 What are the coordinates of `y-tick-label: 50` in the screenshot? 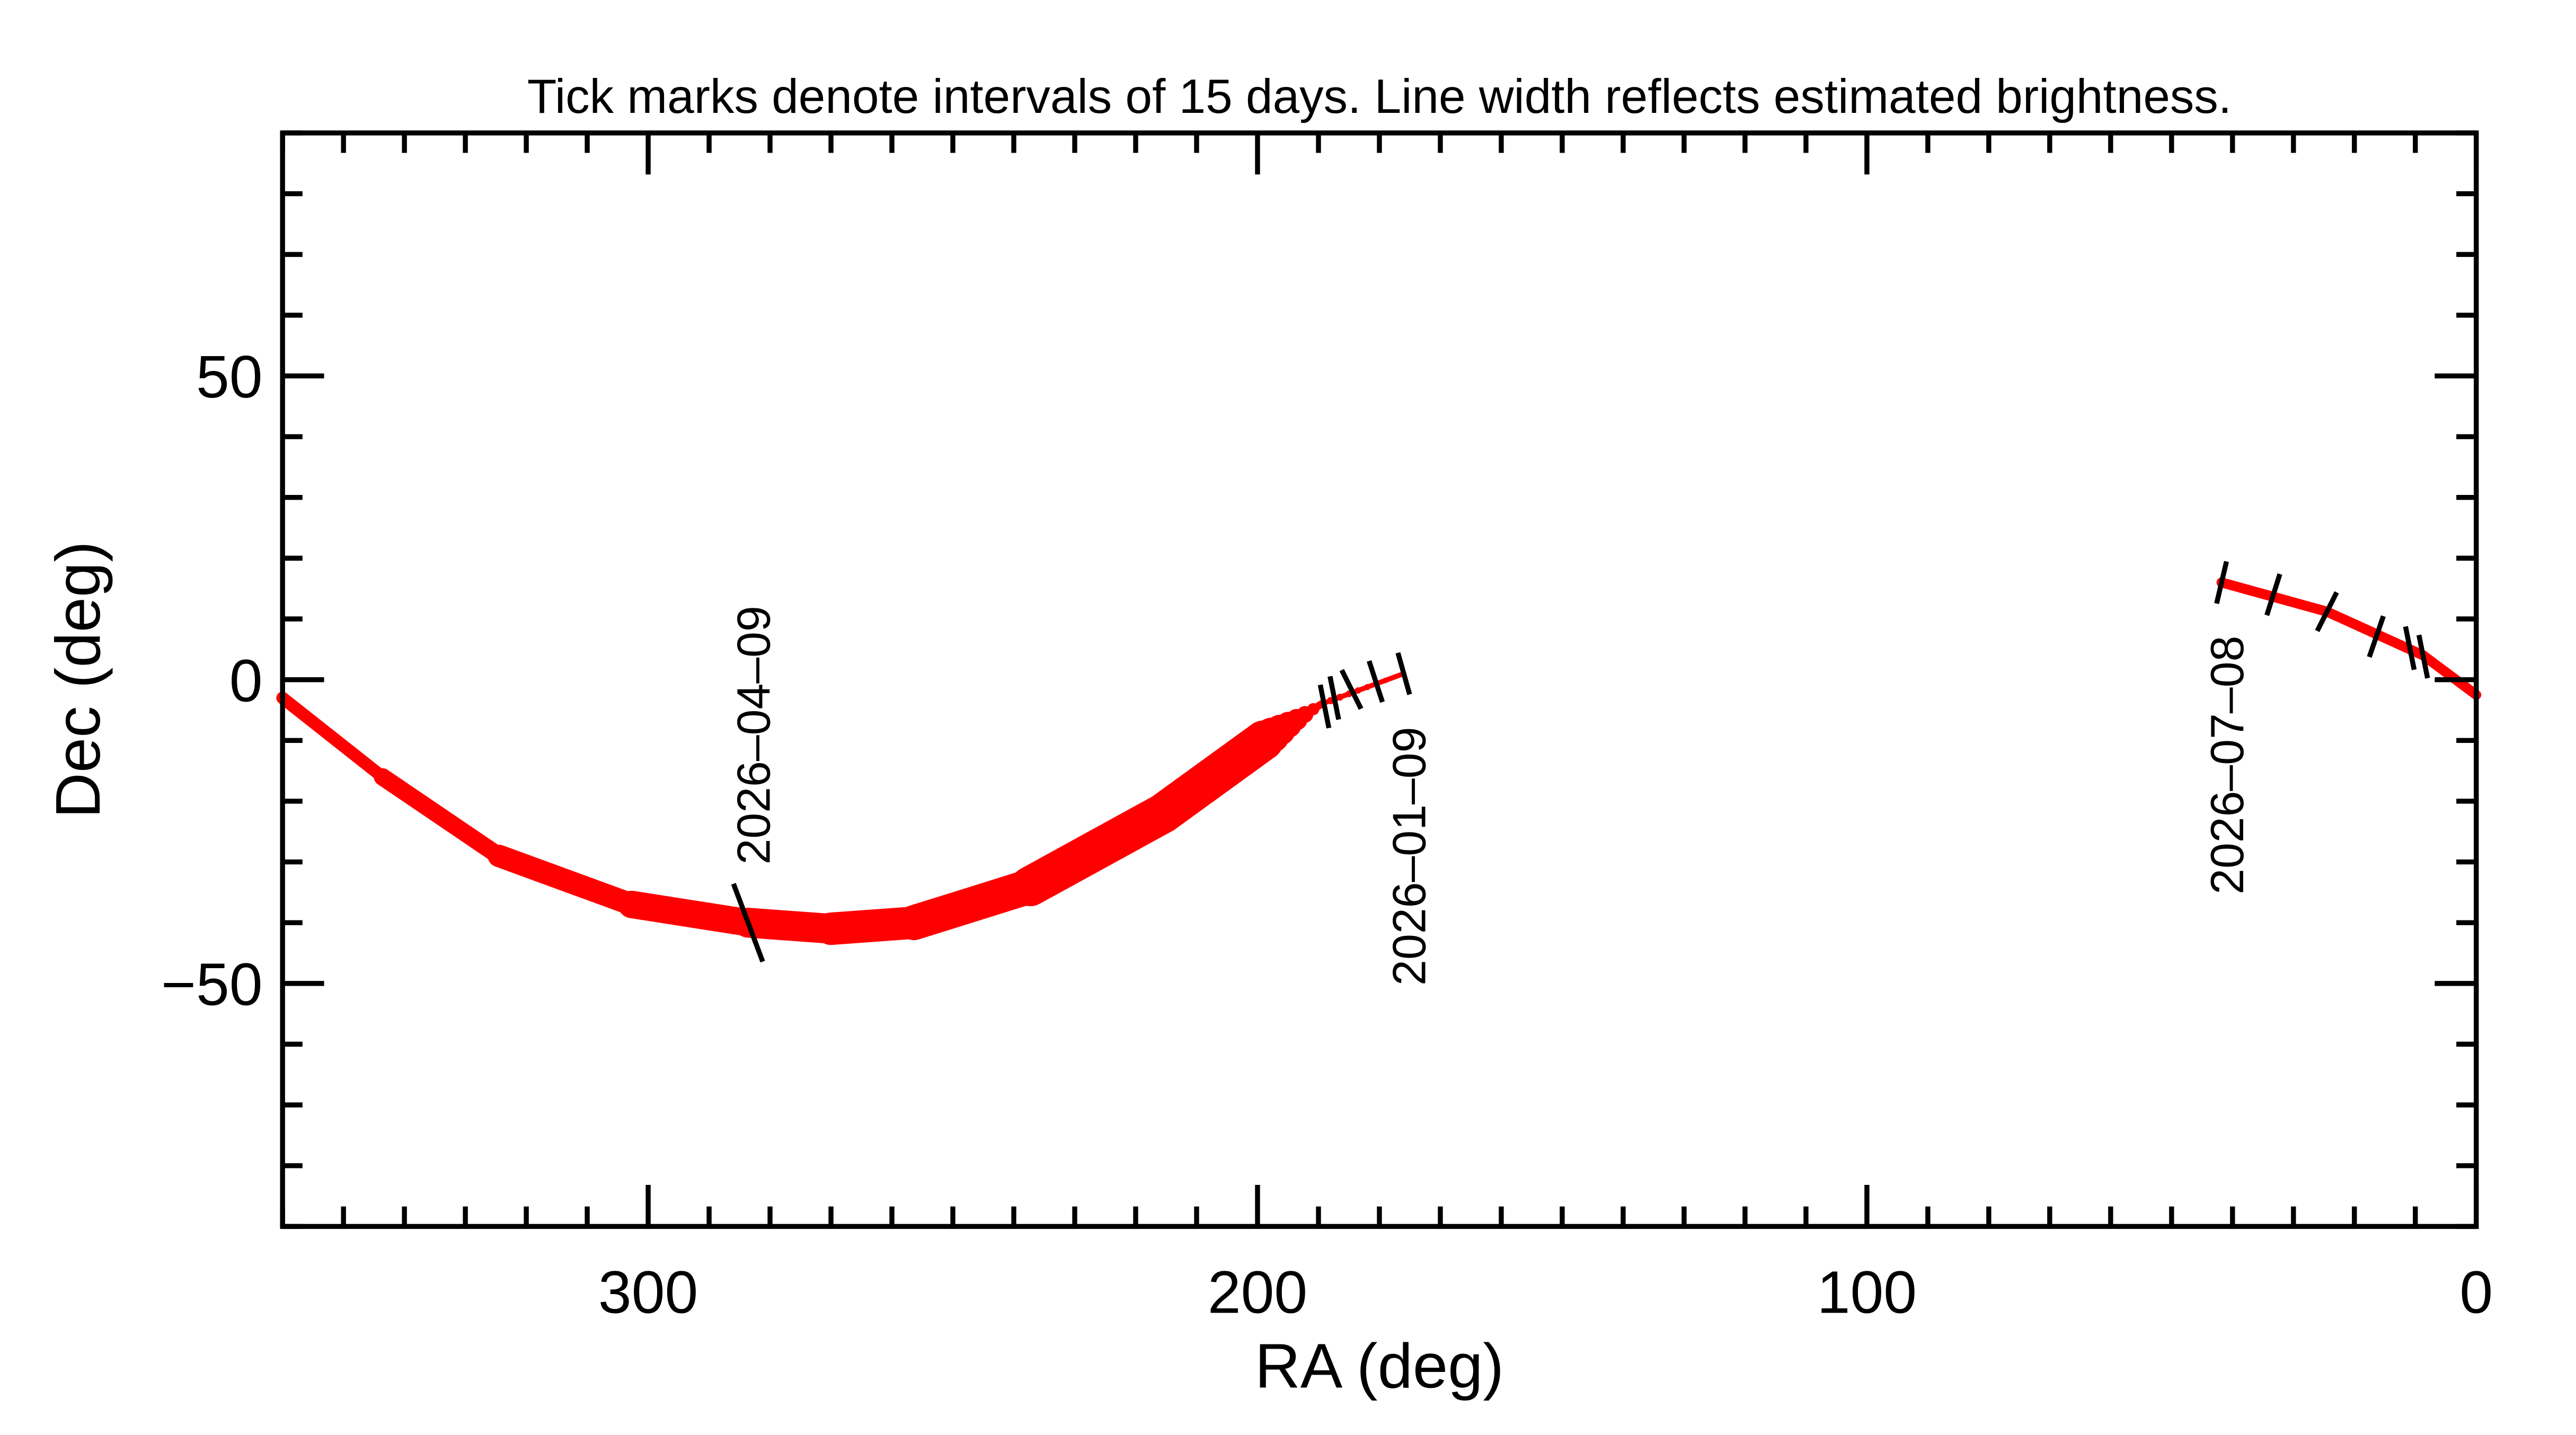 It's located at (229, 377).